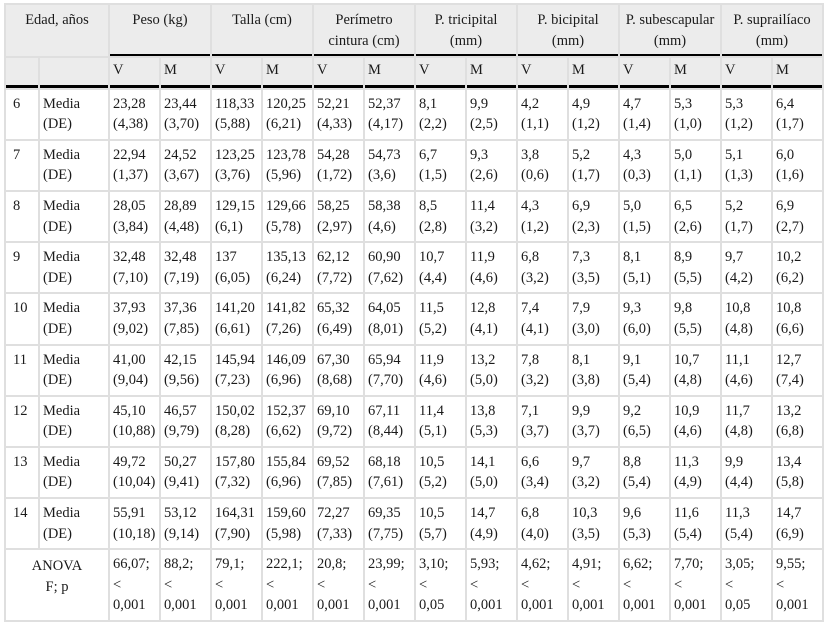 The image size is (829, 625). I want to click on cell-p-tricipital-mm-m: 13,2 (5,0), so click(491, 370).